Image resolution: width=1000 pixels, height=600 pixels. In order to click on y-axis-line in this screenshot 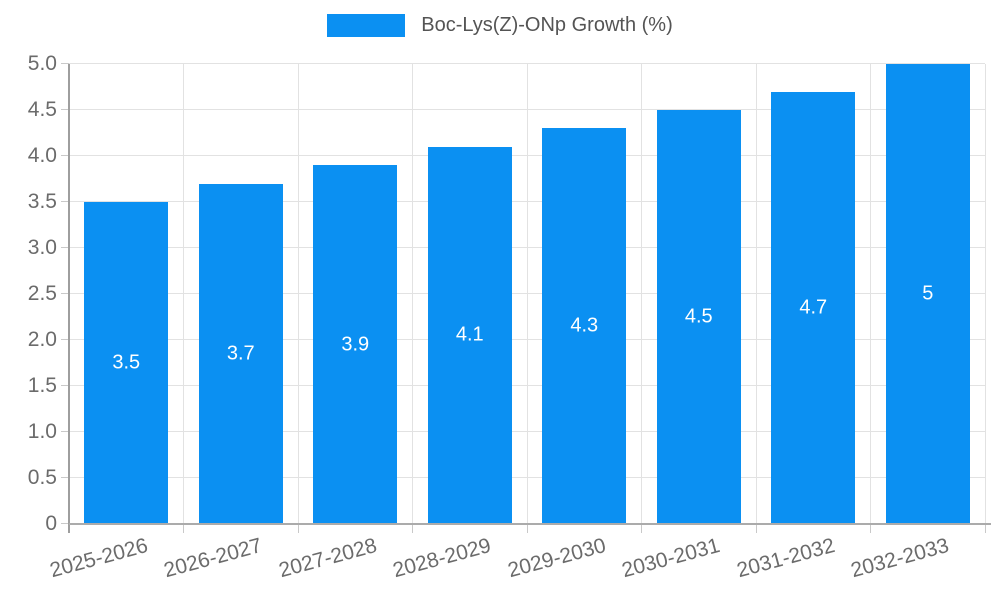, I will do `click(69, 298)`.